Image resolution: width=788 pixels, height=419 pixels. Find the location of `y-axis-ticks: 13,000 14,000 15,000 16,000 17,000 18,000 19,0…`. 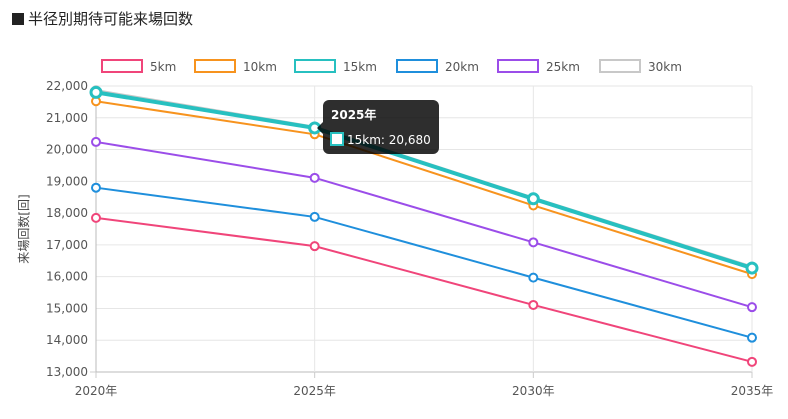

y-axis-ticks: 13,000 14,000 15,000 16,000 17,000 18,000 19,0… is located at coordinates (67, 229).